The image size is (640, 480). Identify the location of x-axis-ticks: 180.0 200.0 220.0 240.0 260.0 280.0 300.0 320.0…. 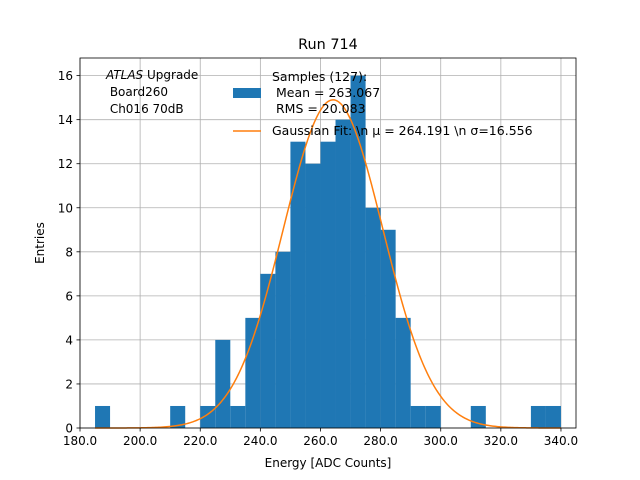
(320, 438).